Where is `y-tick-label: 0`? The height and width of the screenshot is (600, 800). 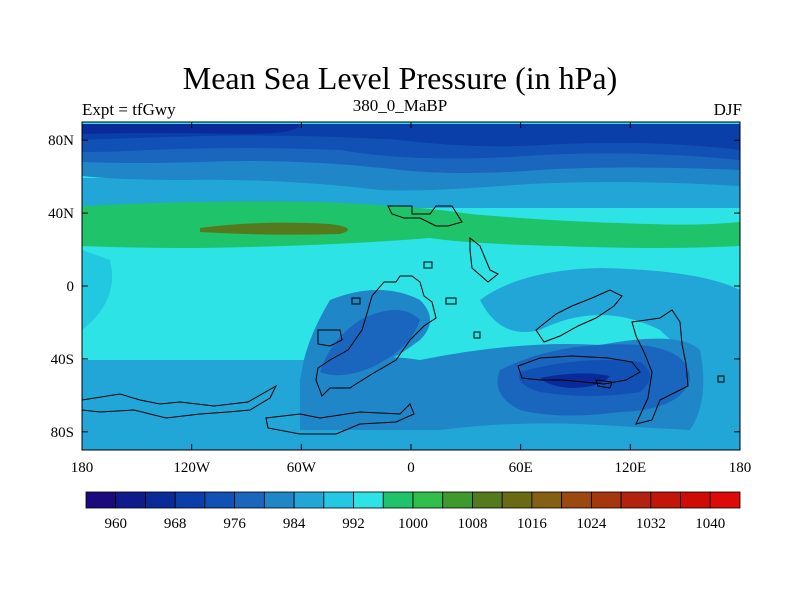
y-tick-label: 0 is located at coordinates (71, 287).